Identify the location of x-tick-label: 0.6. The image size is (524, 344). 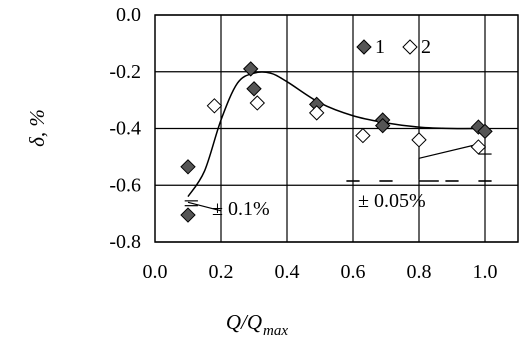
(353, 272).